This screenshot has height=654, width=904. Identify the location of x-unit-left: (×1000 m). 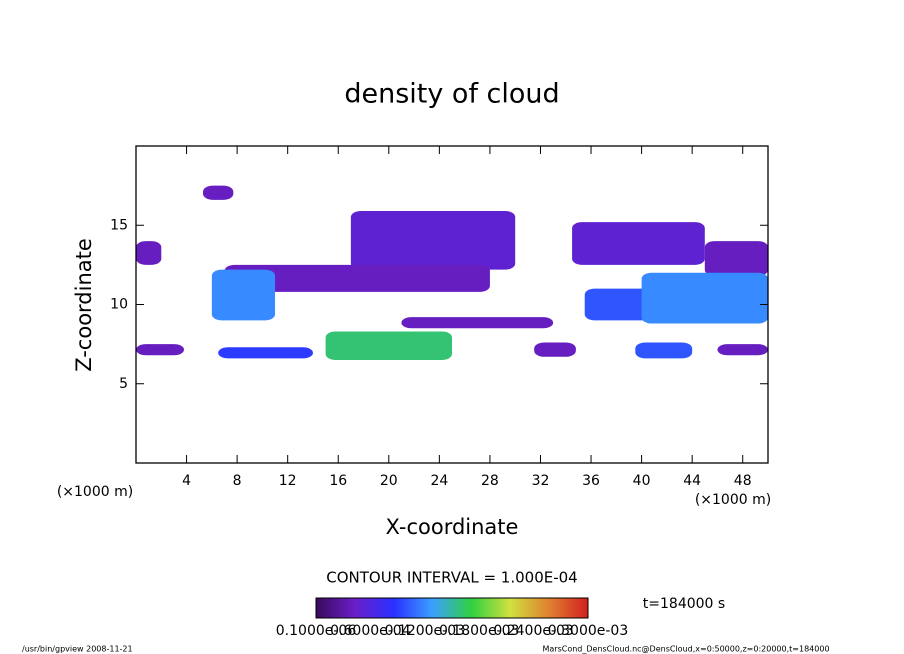
(95, 492).